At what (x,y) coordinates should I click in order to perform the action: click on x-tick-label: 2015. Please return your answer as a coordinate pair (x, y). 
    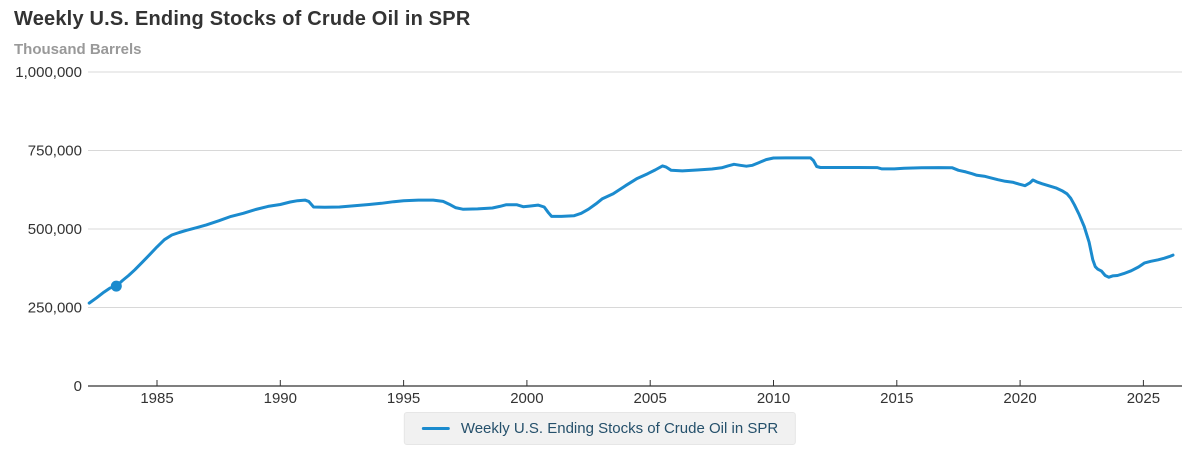
    Looking at the image, I should click on (896, 398).